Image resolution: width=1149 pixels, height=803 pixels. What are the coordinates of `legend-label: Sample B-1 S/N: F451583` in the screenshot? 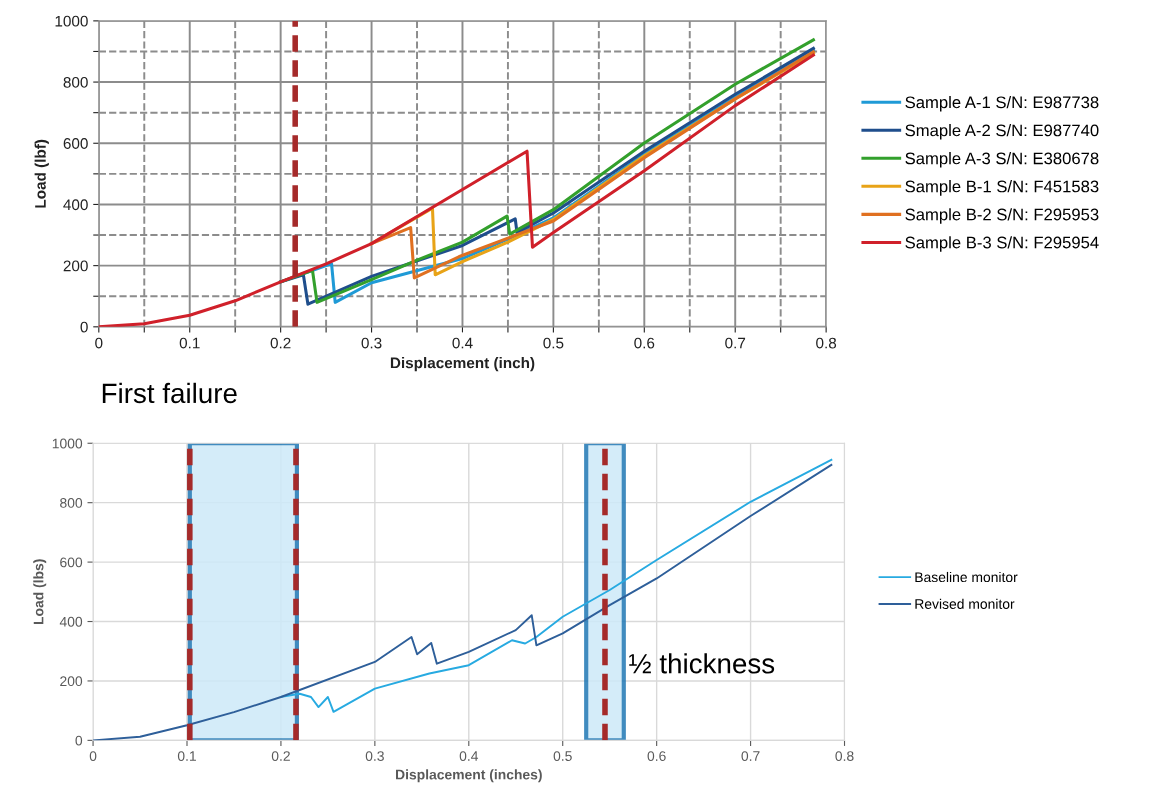 It's located at (1002, 188).